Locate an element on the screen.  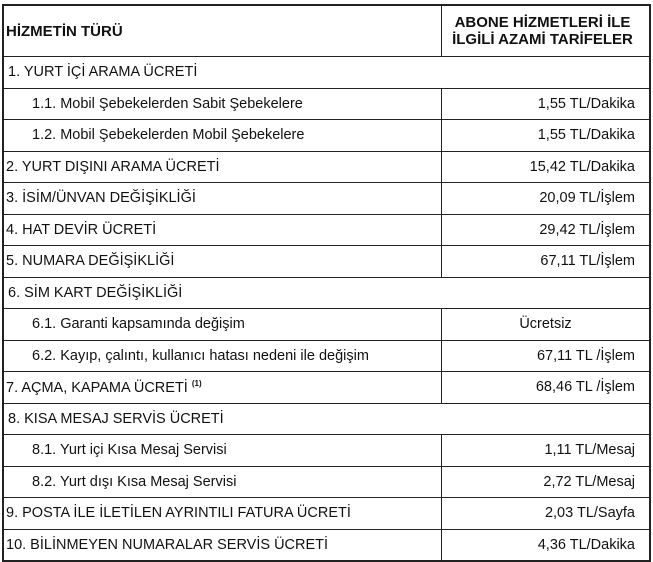
footnote-marker: (1) is located at coordinates (196, 383).